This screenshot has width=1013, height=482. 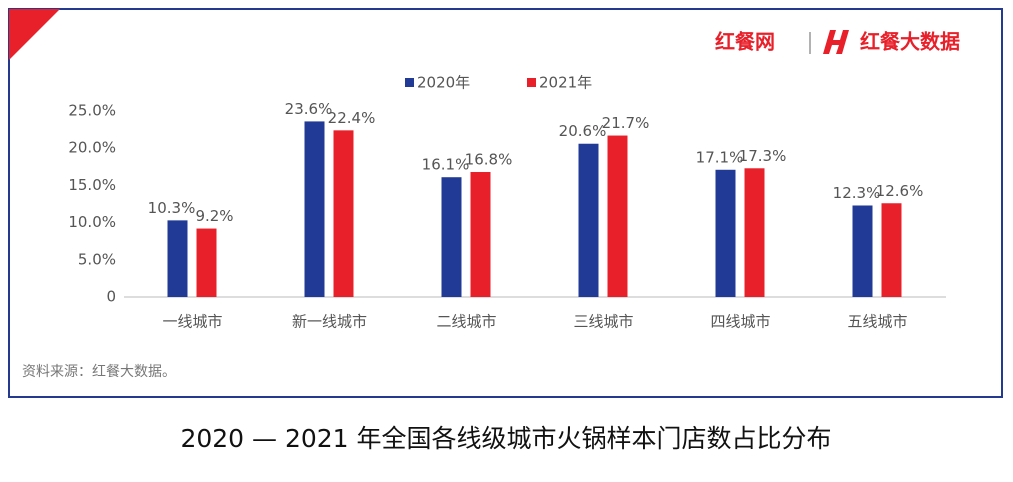 I want to click on x-tick-label: 三线城市, so click(x=603, y=322).